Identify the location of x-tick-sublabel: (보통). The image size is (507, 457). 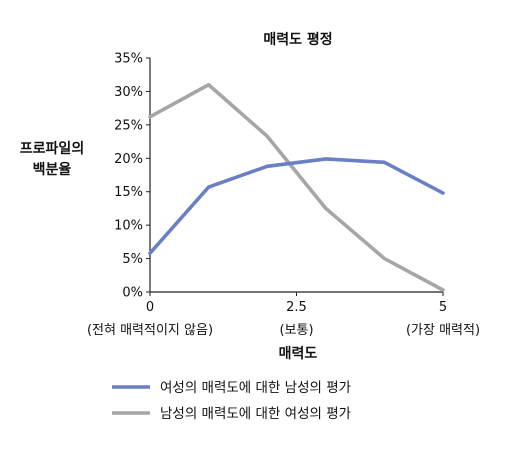
(296, 330).